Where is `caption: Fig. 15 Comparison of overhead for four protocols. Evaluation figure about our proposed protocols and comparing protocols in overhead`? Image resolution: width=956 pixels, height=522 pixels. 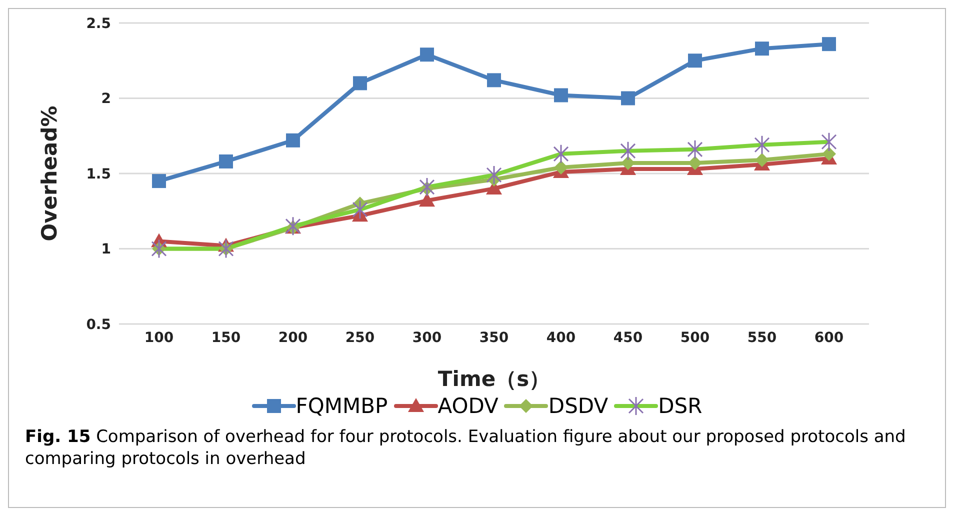
caption: Fig. 15 Comparison of overhead for four protocols. Evaluation figure about our proposed protocols and comparing protocols in overhead is located at coordinates (466, 448).